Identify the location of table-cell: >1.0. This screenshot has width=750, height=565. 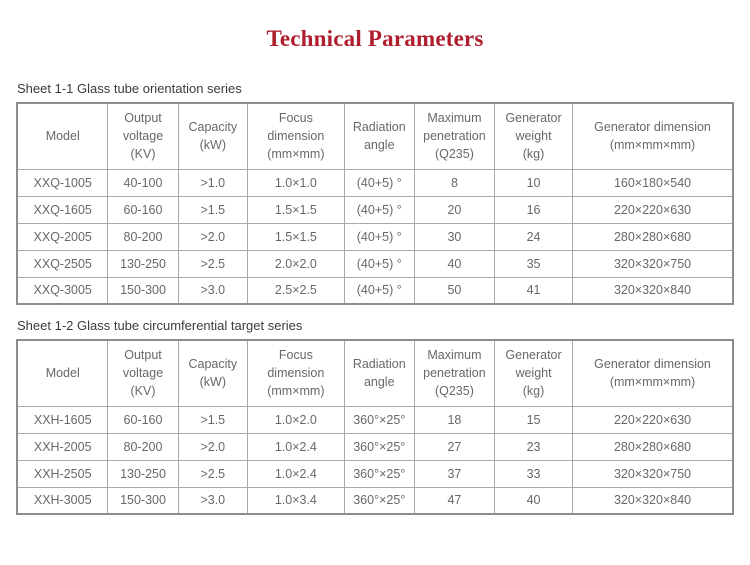
(213, 182).